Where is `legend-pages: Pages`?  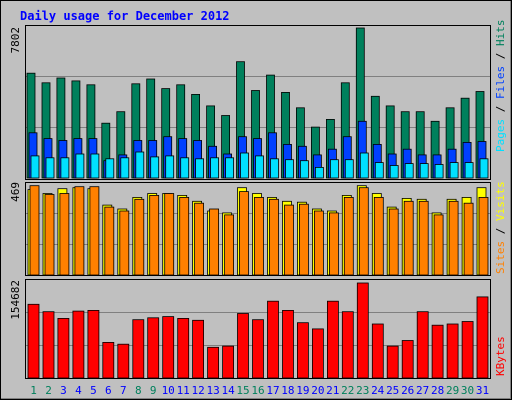 legend-pages: Pages is located at coordinates (500, 135).